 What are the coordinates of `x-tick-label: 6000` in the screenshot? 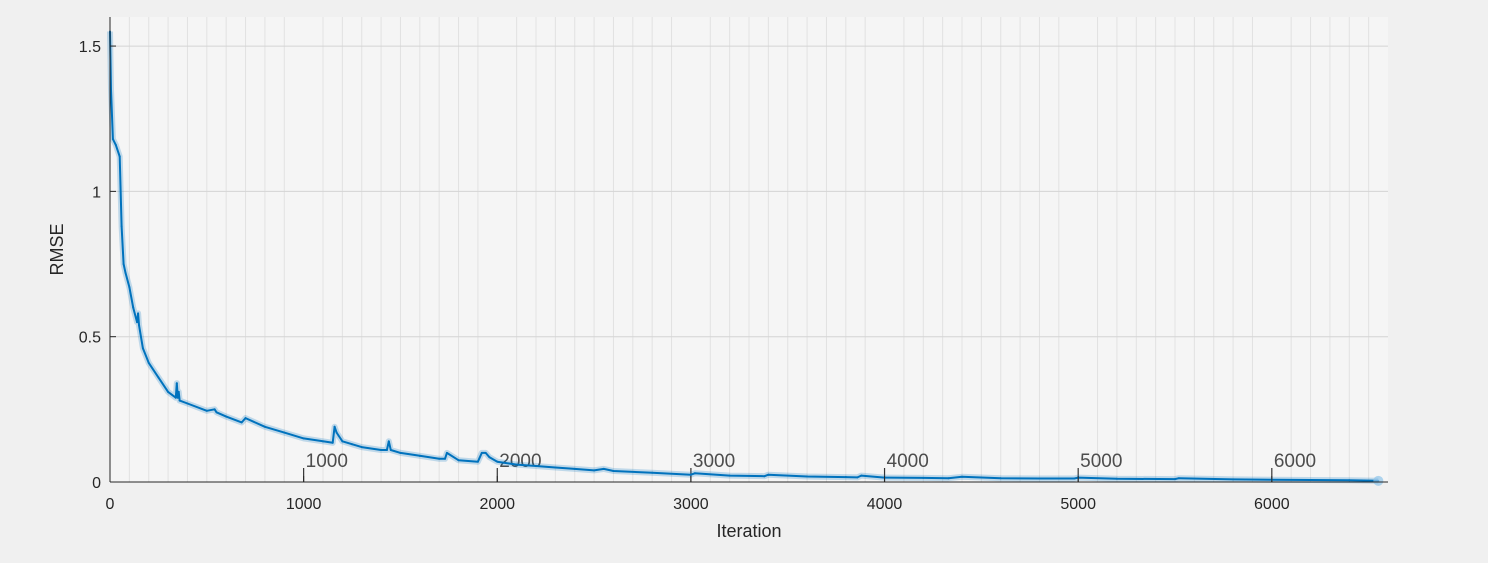 It's located at (1272, 504).